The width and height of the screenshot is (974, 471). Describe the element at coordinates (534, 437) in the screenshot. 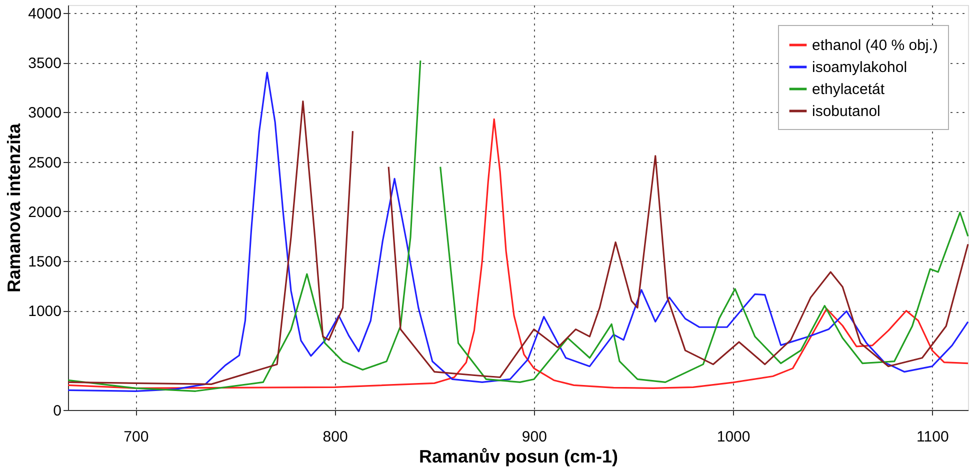

I see `x-tick-label: 900` at that location.